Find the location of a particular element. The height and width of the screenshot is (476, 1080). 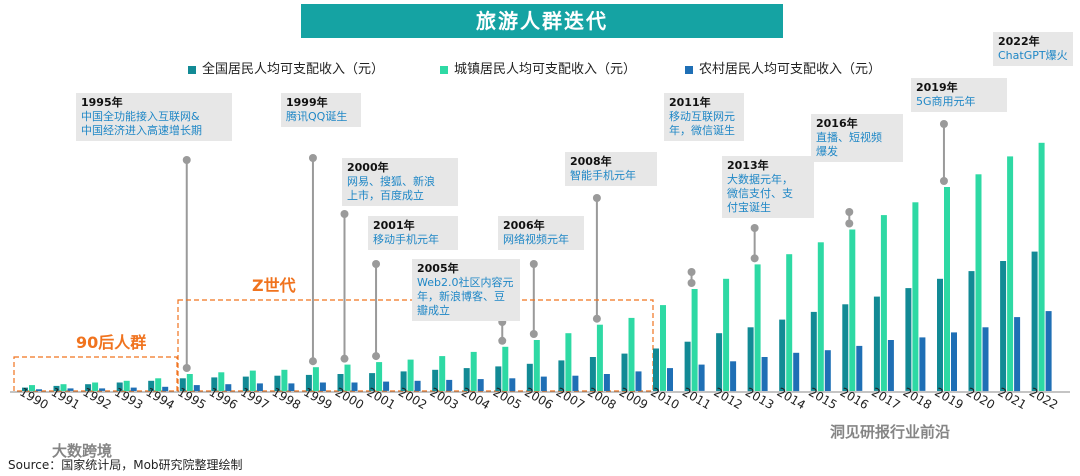

bar-national-2010 is located at coordinates (656, 369).